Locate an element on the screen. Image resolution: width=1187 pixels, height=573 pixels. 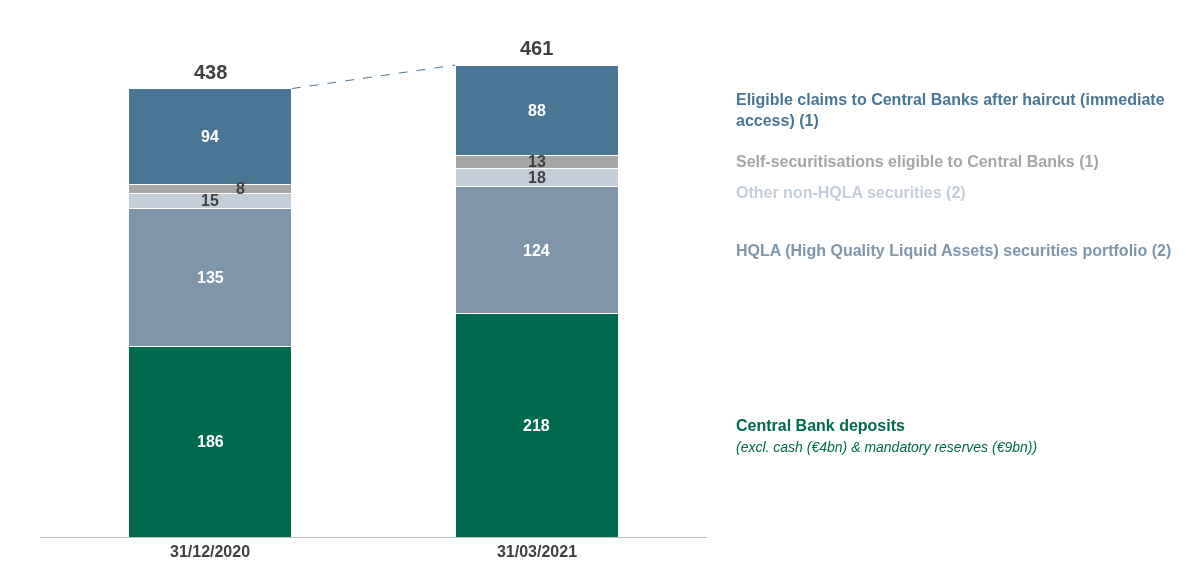
x-tick-label: 31/12/2020 is located at coordinates (210, 552).